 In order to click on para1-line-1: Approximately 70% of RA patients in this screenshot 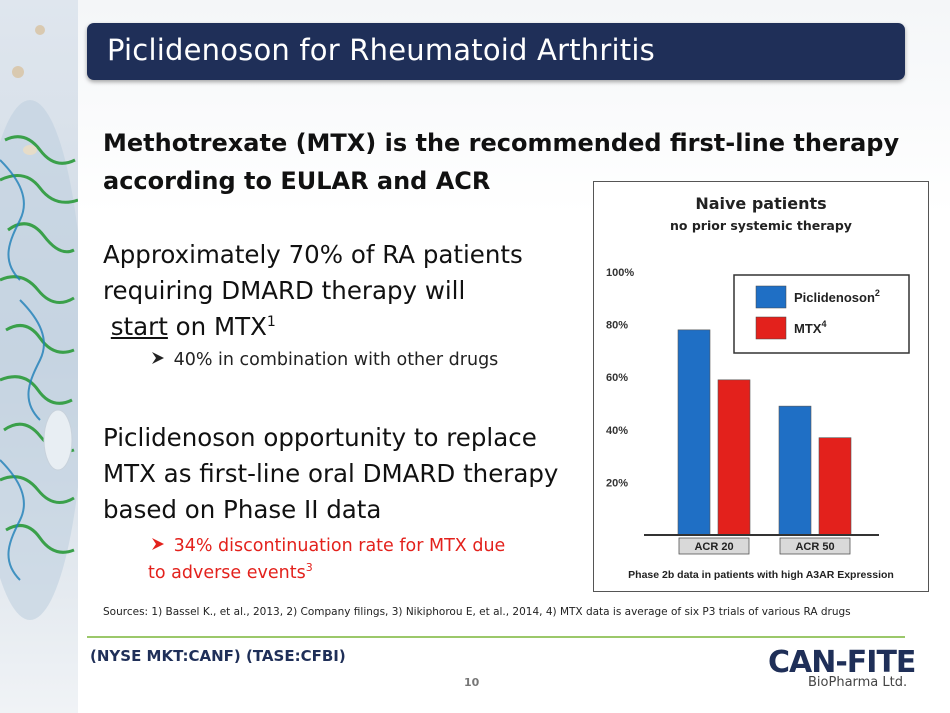, I will do `click(313, 254)`.